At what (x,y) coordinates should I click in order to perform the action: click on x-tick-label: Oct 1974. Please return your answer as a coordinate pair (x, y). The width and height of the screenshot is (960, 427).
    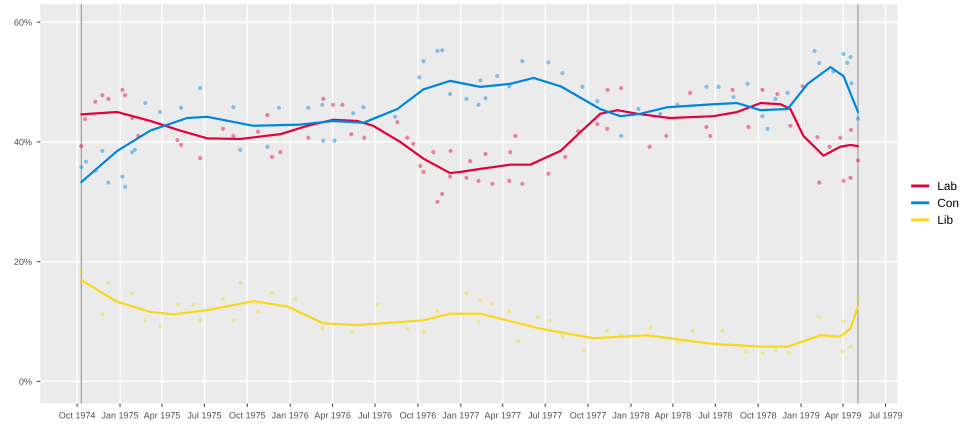
    Looking at the image, I should click on (77, 415).